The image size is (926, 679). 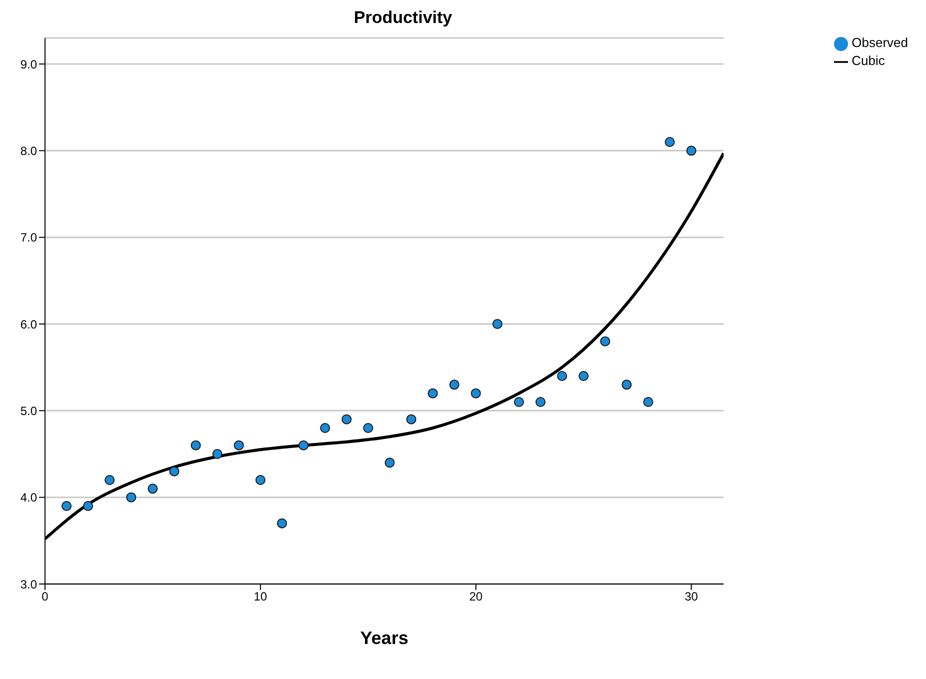 I want to click on y-tick-label: 8.0, so click(x=29, y=151).